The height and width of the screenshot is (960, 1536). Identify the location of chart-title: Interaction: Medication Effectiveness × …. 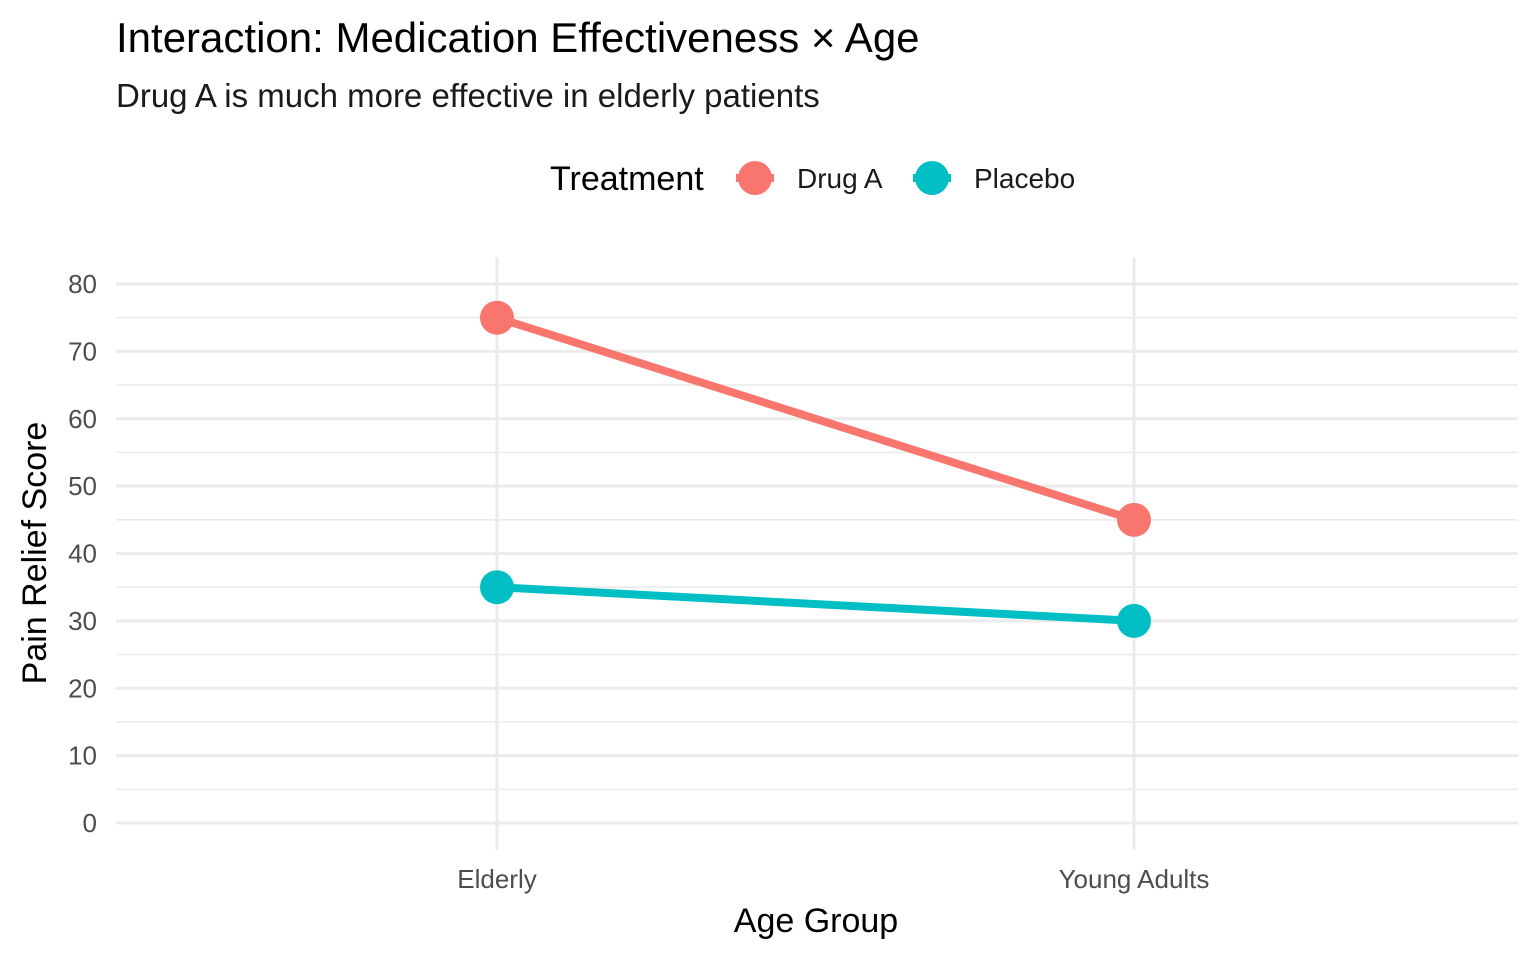
(518, 37).